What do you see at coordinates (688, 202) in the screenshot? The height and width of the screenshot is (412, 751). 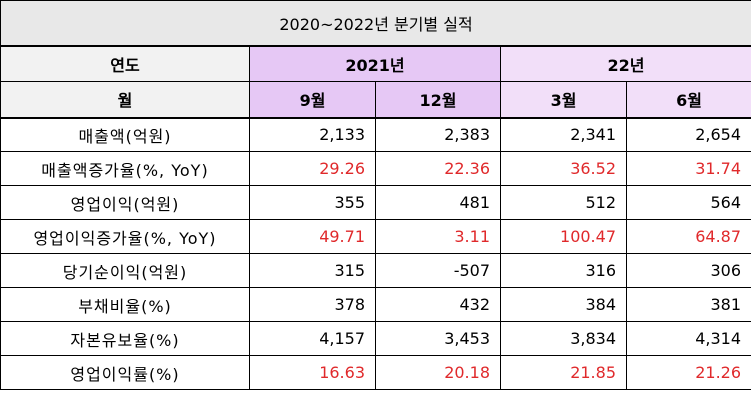 I see `value-cell: 564` at bounding box center [688, 202].